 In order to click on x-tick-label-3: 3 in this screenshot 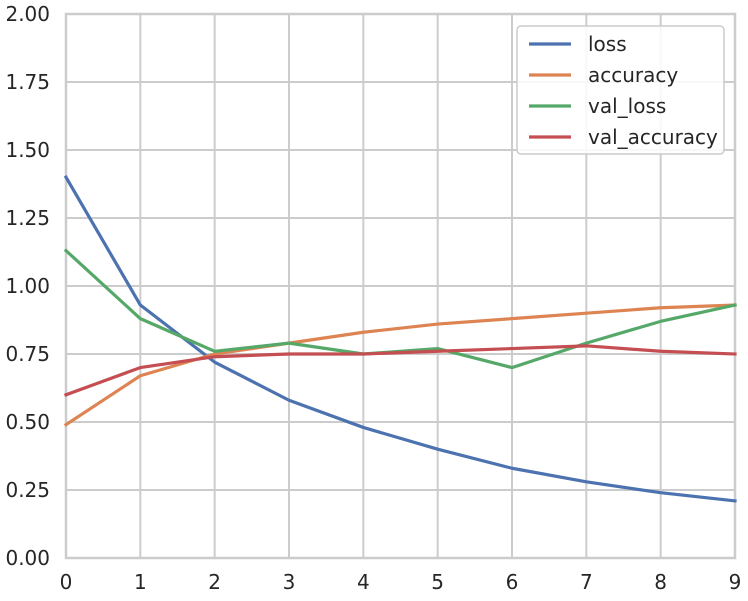, I will do `click(289, 582)`.